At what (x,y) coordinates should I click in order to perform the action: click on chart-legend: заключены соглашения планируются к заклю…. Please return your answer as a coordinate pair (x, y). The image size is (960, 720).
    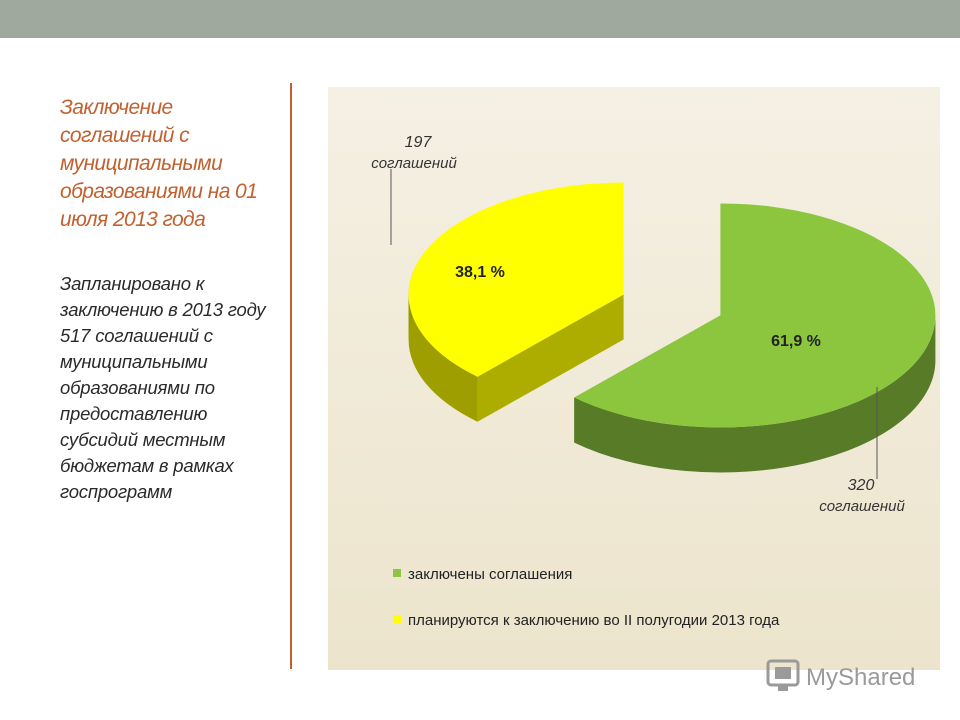
    Looking at the image, I should click on (586, 597).